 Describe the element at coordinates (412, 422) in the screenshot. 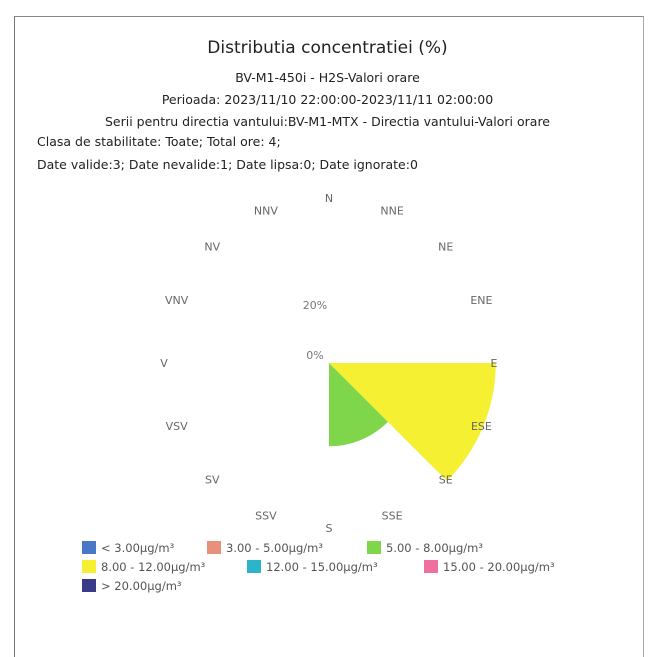

I see `rose-sector-E-SE` at that location.